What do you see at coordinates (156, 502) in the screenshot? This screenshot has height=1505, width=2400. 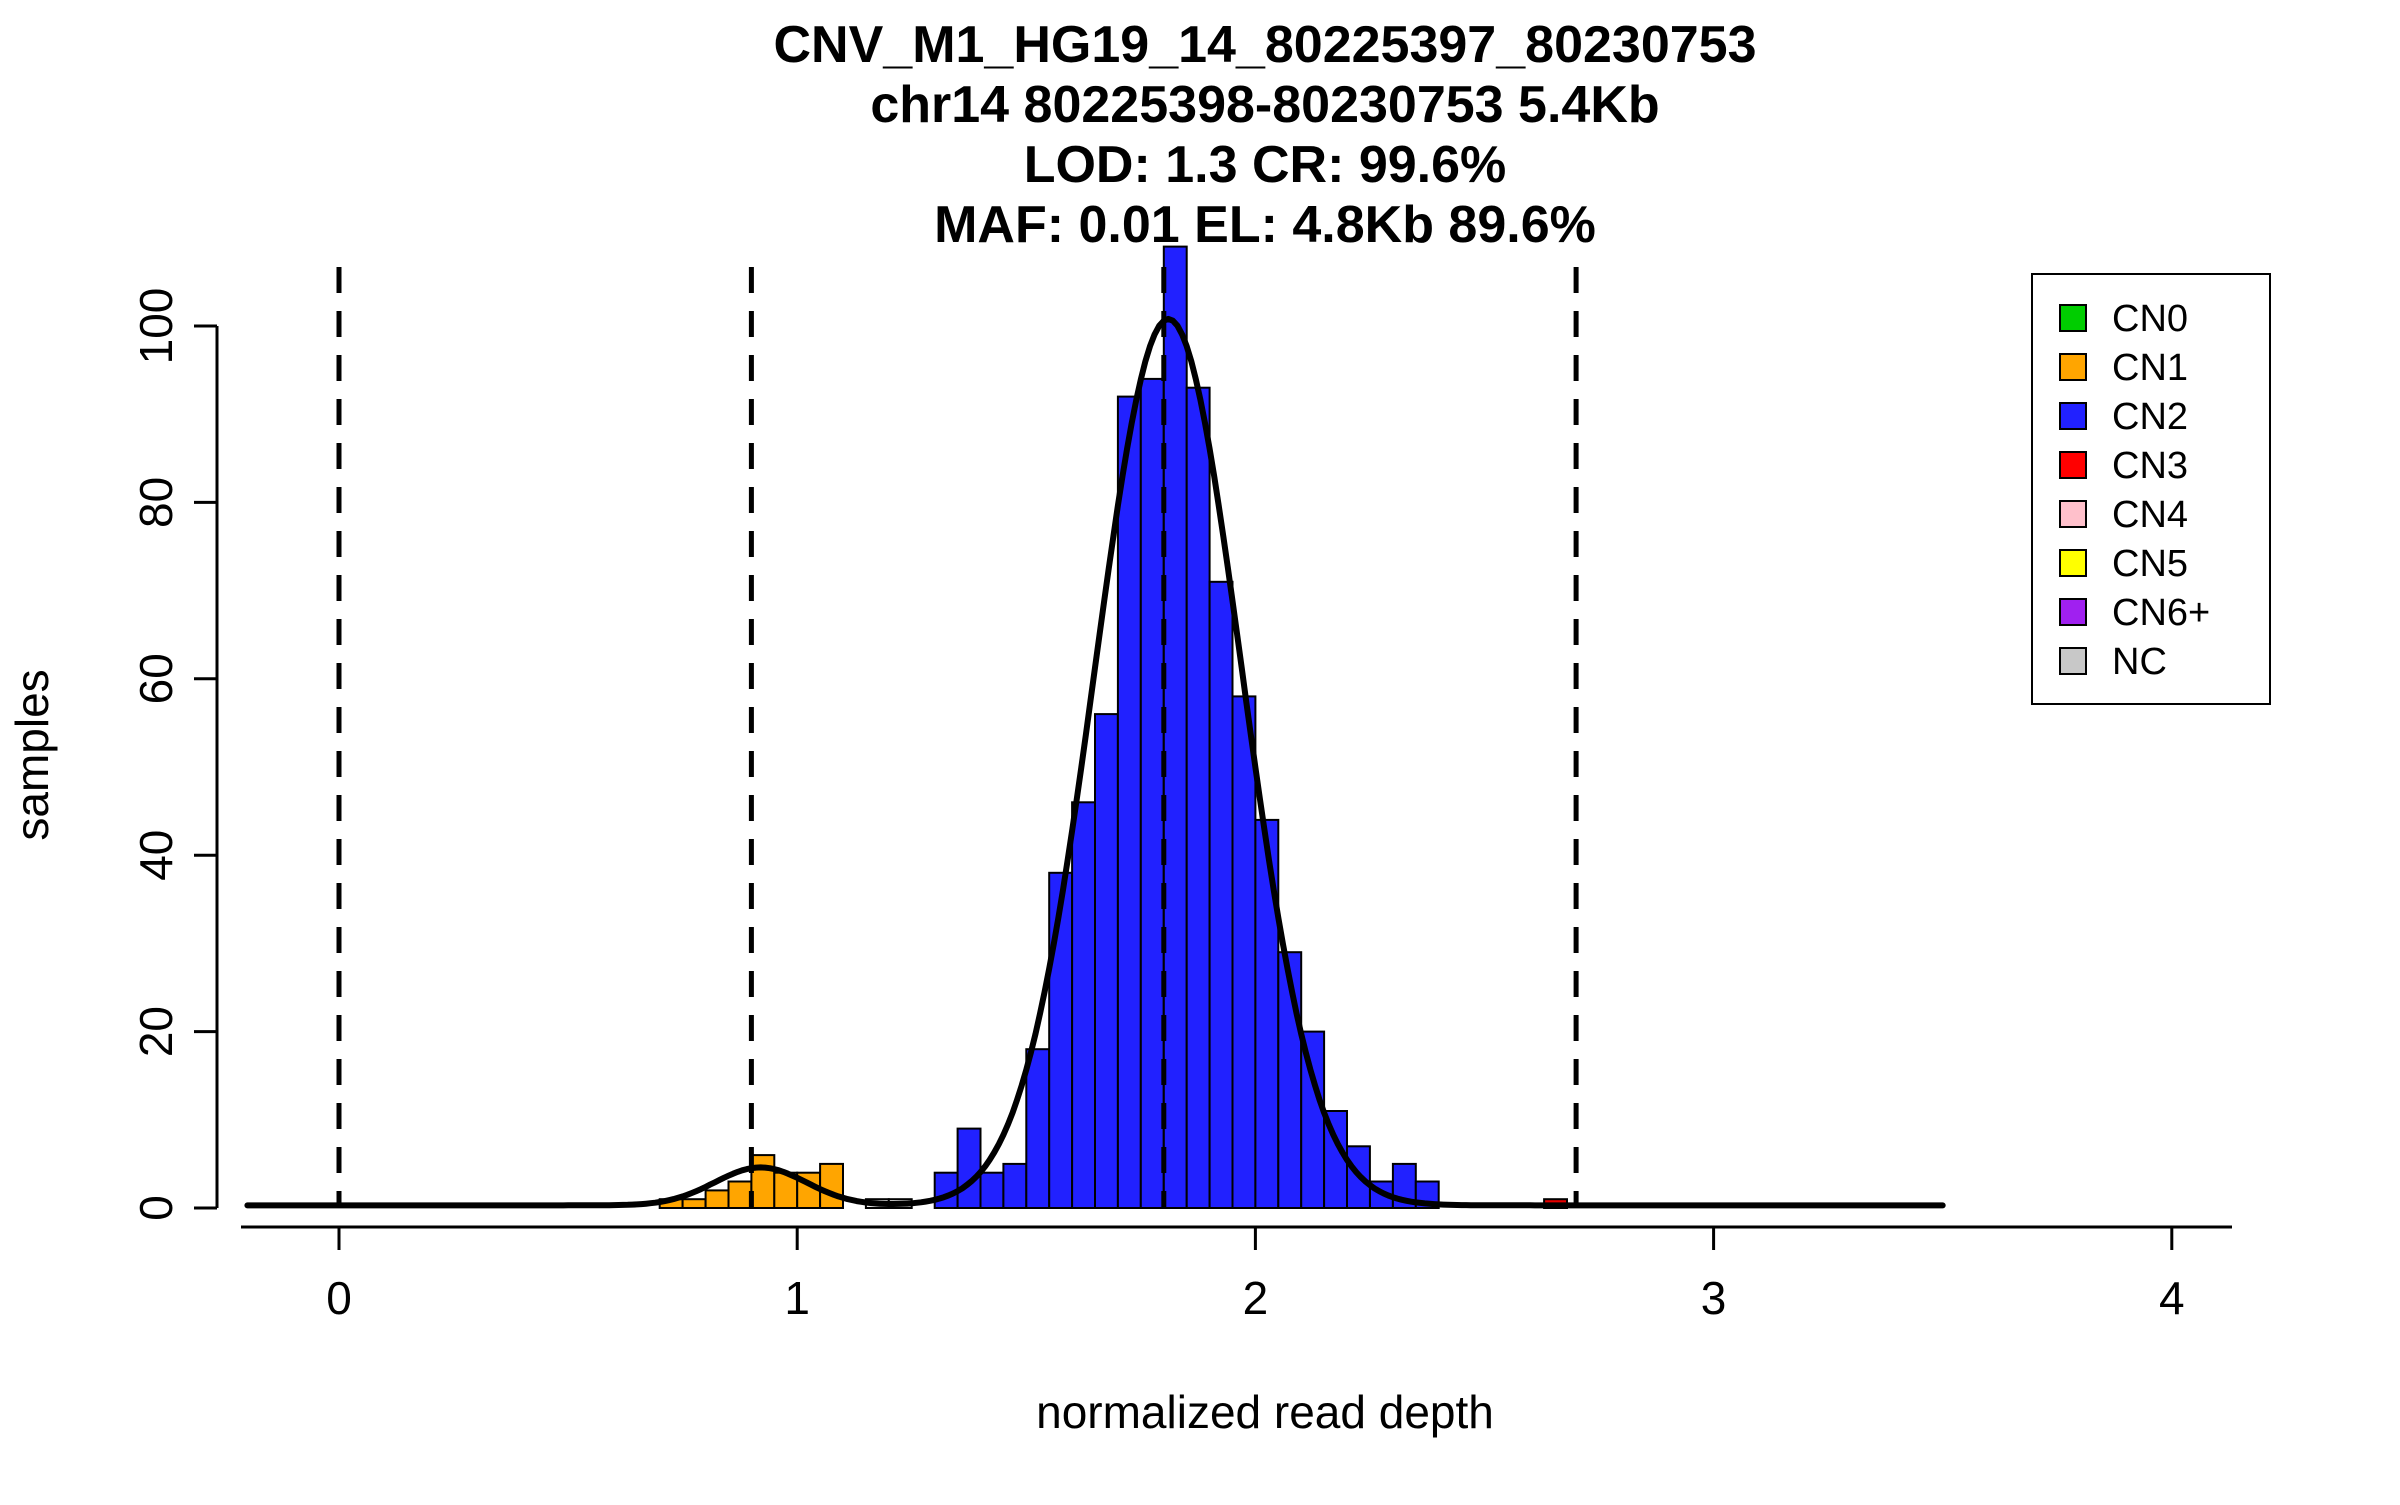 I see `y-tick-label: 80` at bounding box center [156, 502].